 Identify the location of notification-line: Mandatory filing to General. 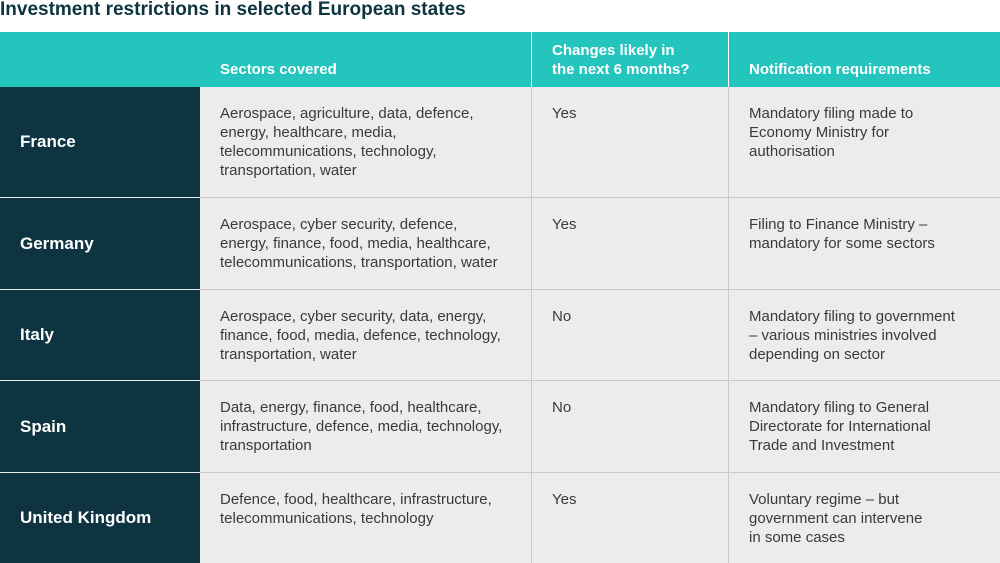
(839, 407).